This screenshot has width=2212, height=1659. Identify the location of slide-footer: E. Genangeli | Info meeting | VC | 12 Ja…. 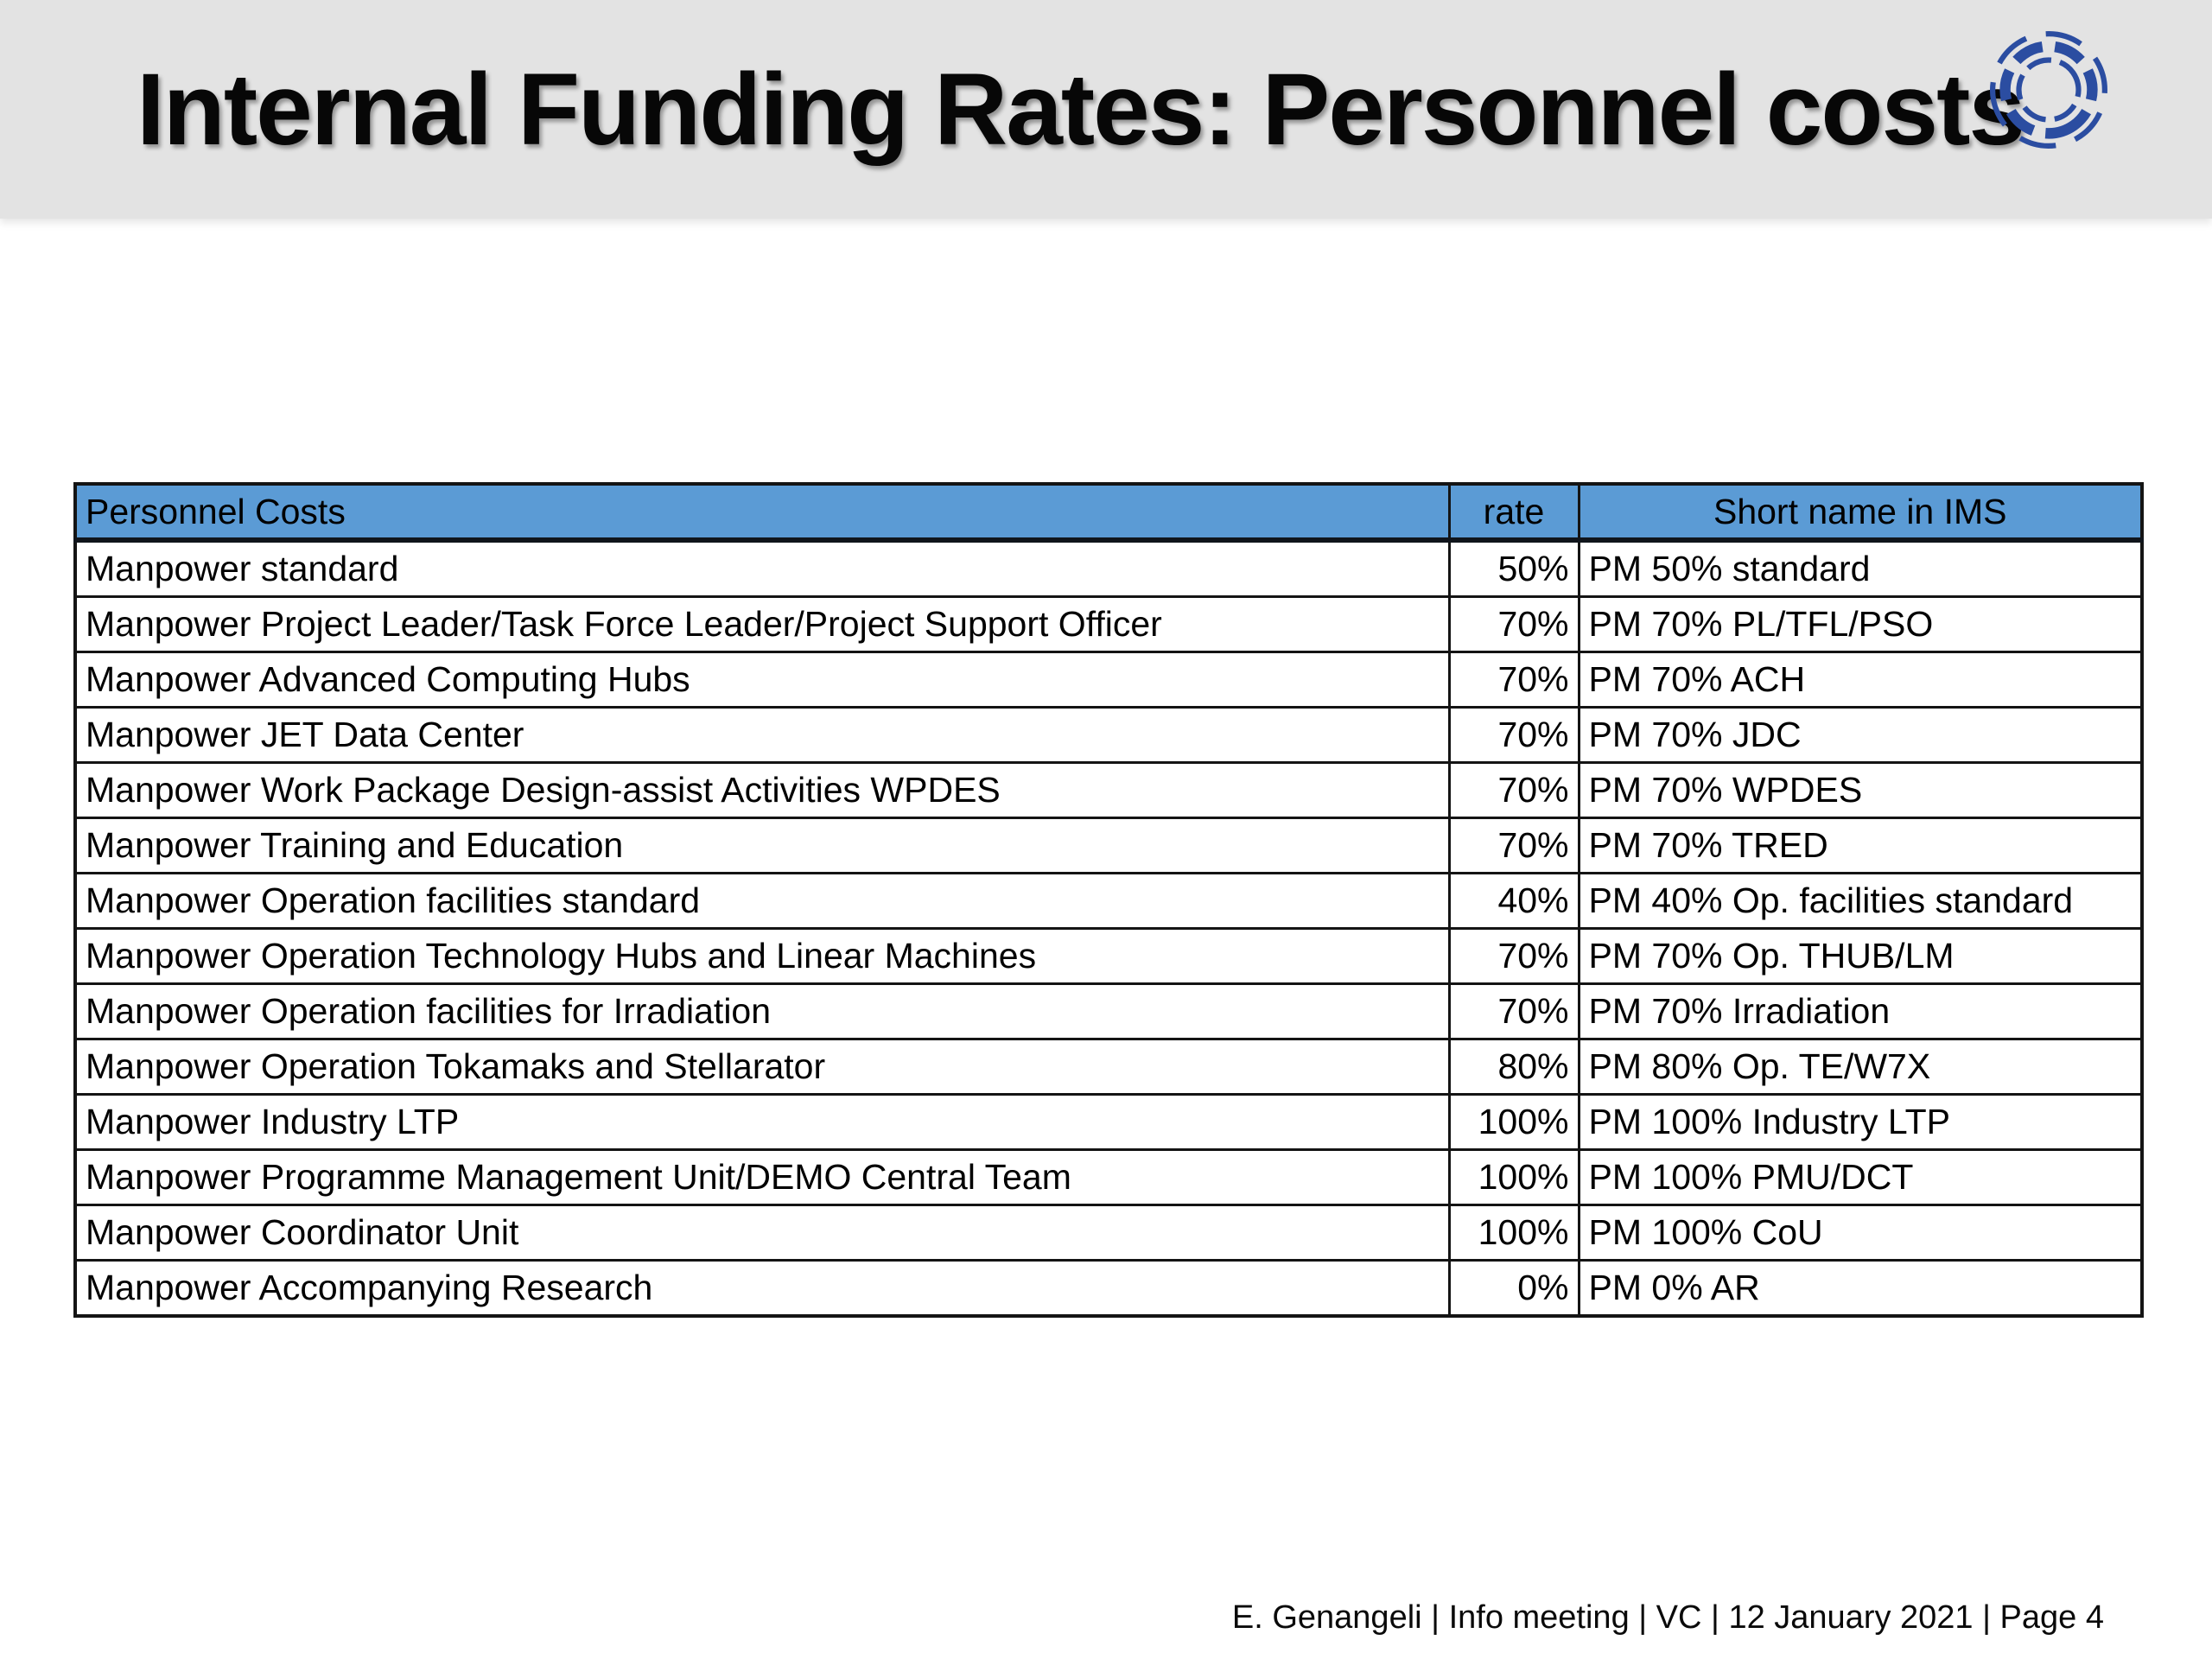
(1667, 1617).